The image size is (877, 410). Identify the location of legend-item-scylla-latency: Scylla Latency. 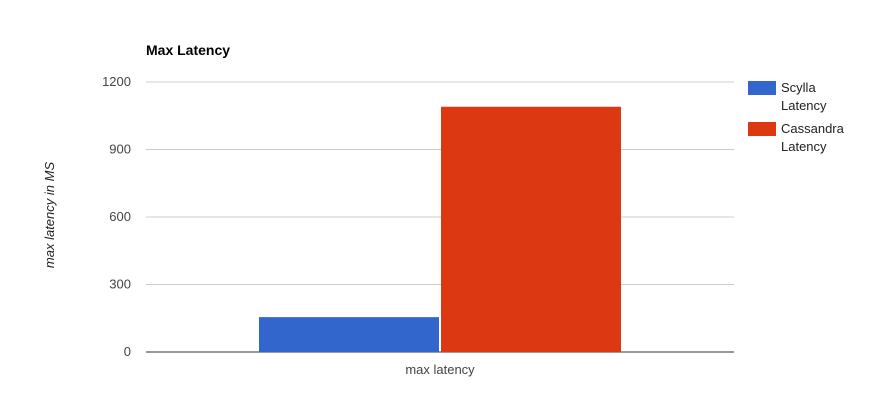
(787, 96).